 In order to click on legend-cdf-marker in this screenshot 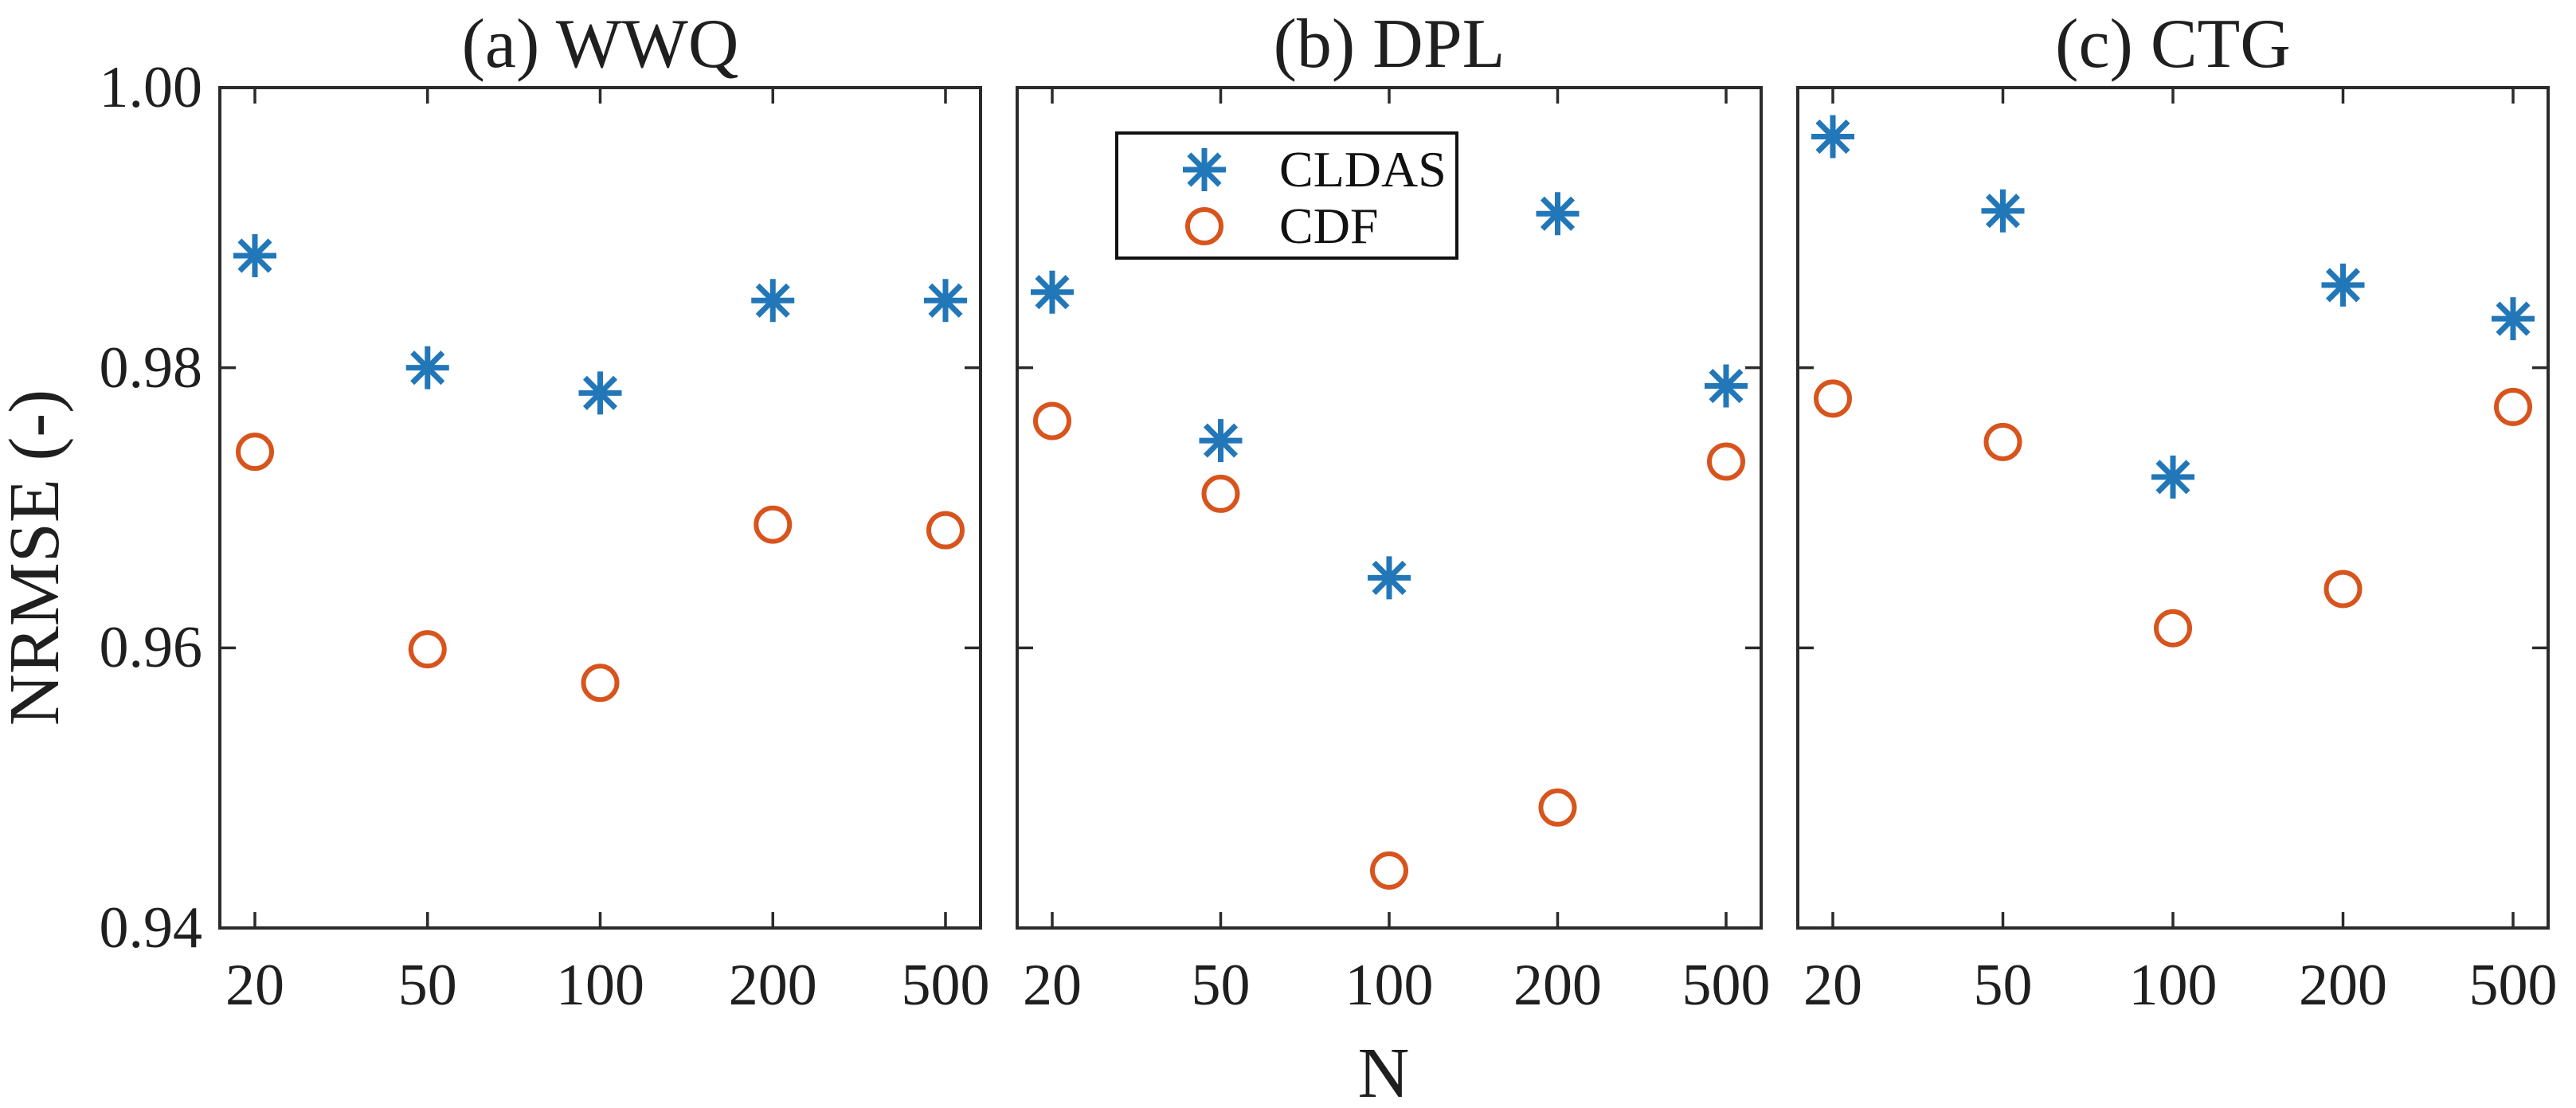, I will do `click(1204, 226)`.